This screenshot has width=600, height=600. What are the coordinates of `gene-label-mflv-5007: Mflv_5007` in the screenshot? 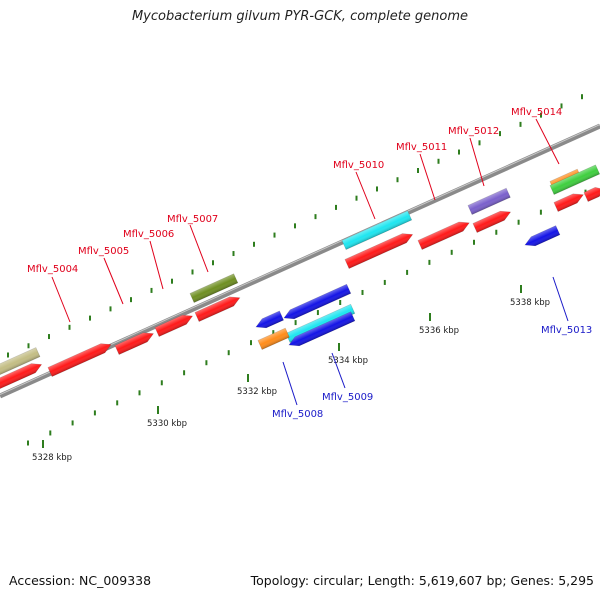 It's located at (192, 219).